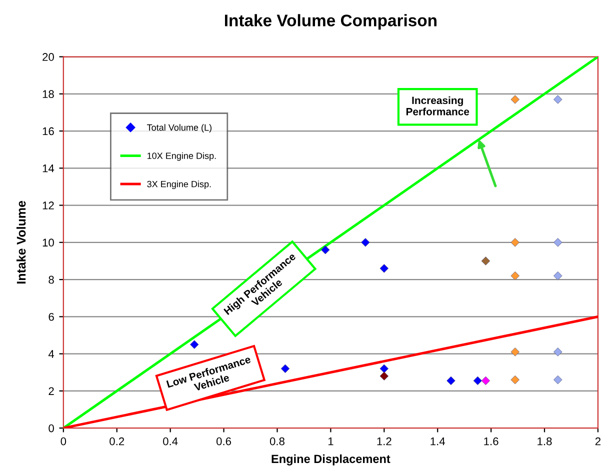 This screenshot has width=604, height=473. Describe the element at coordinates (51, 391) in the screenshot. I see `y-tick-label: 2` at that location.